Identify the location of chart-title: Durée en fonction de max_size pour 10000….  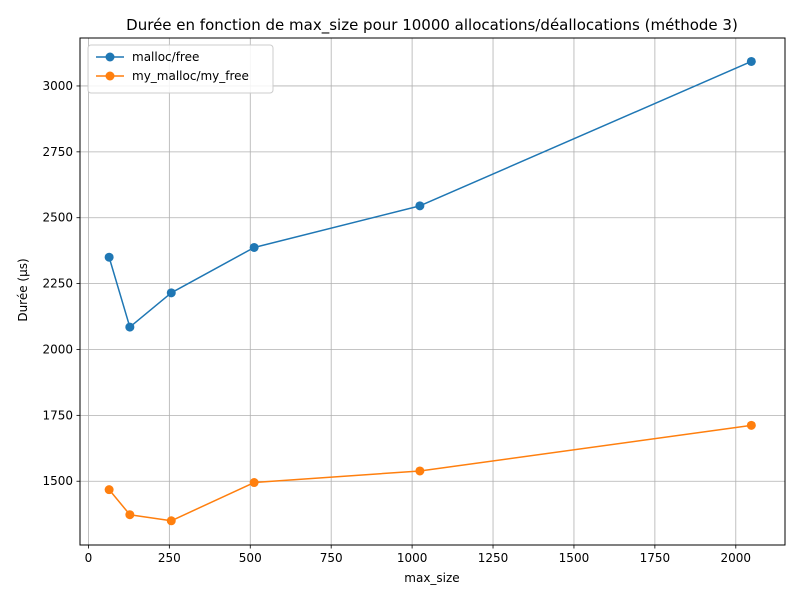
(432, 25).